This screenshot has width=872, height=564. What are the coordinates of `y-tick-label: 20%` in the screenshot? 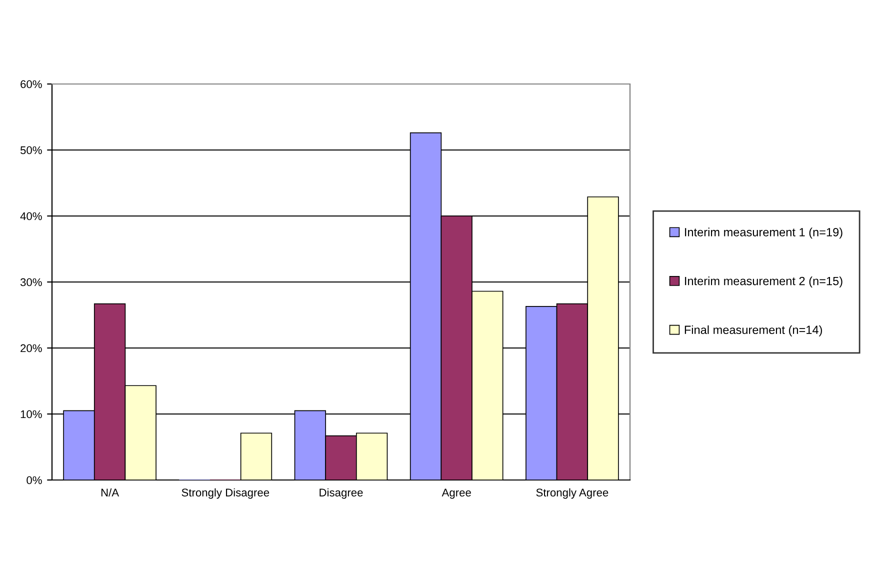 It's located at (31, 348).